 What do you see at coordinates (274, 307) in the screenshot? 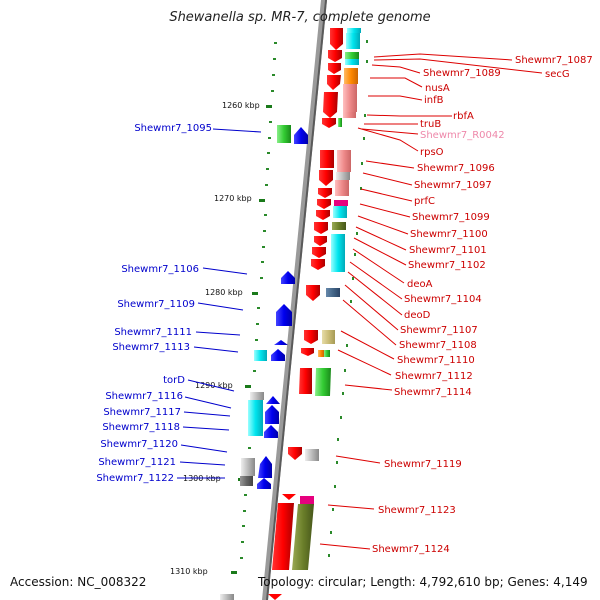
I see `left-strand-features` at bounding box center [274, 307].